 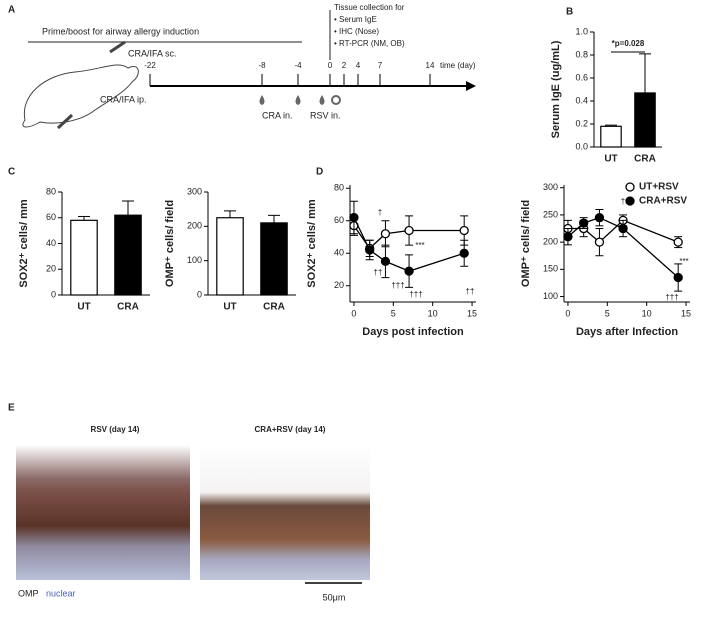 I want to click on time-label: time (day), so click(x=458, y=65).